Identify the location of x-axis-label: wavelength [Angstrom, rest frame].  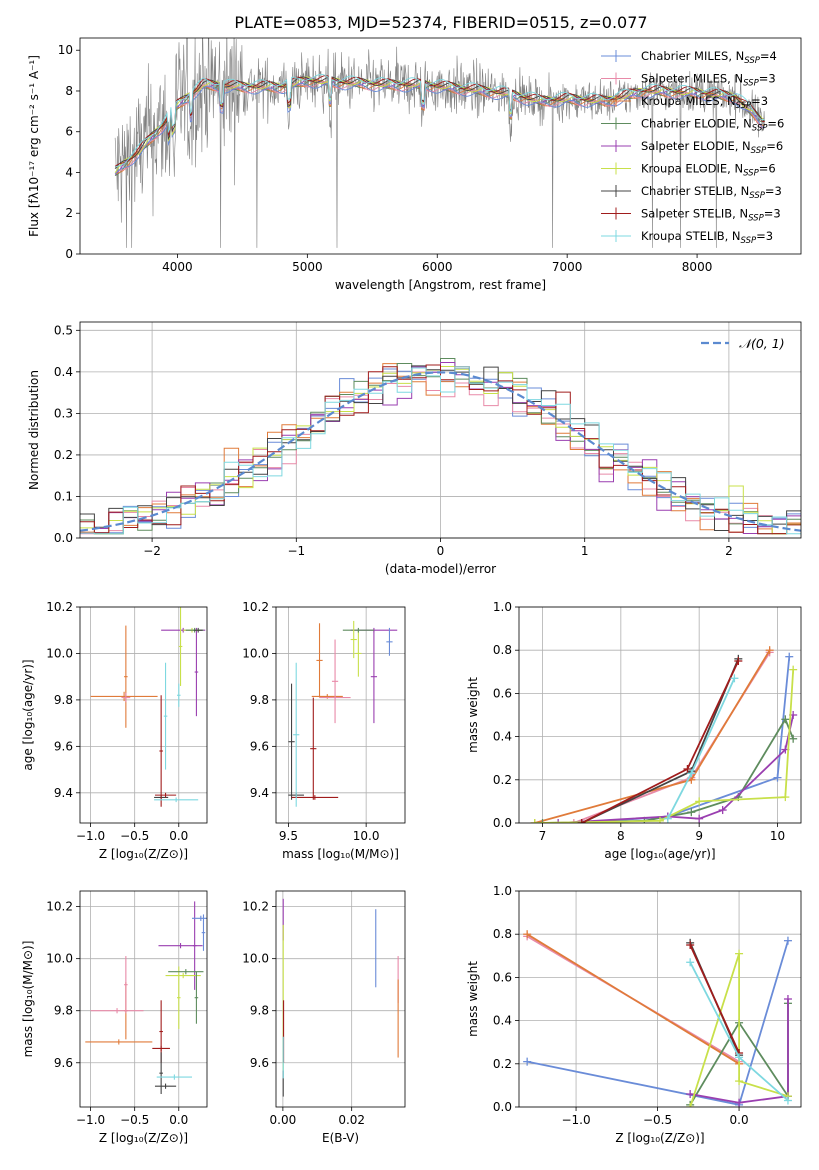
(440, 285).